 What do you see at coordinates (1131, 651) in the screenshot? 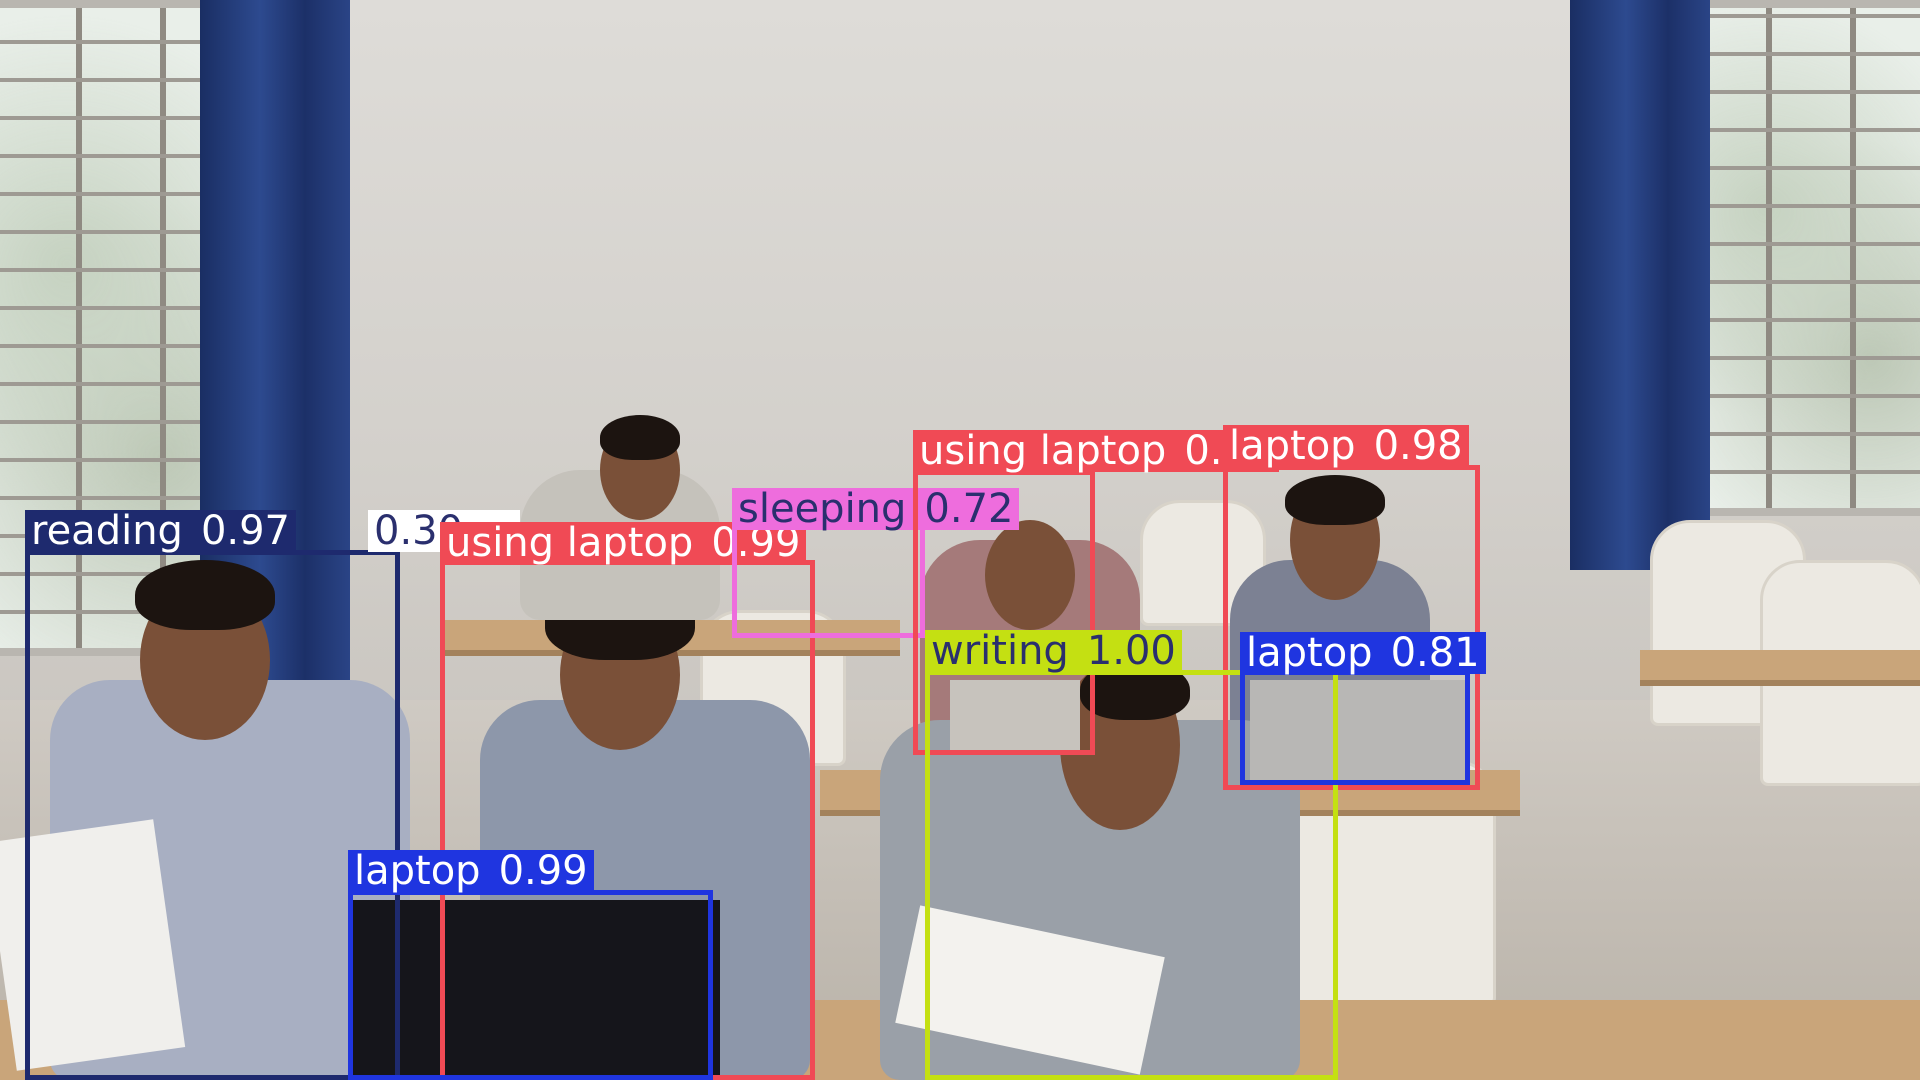
I see `detection-confidence: 1.00` at bounding box center [1131, 651].